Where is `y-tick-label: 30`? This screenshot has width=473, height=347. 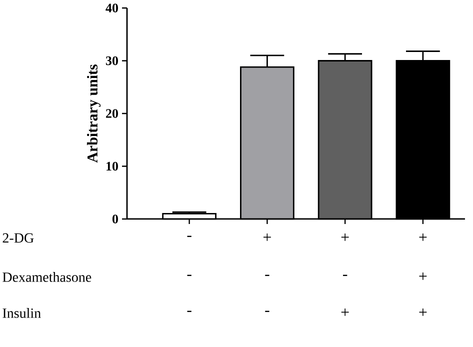 y-tick-label: 30 is located at coordinates (112, 61).